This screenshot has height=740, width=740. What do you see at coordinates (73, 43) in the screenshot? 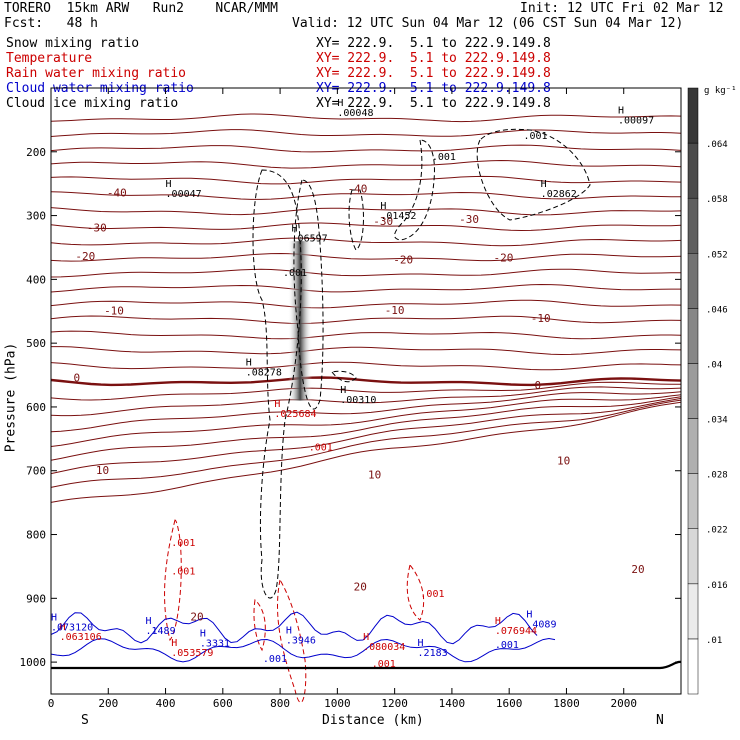
I see `field-name-snow: Snow mixing ratio` at bounding box center [73, 43].